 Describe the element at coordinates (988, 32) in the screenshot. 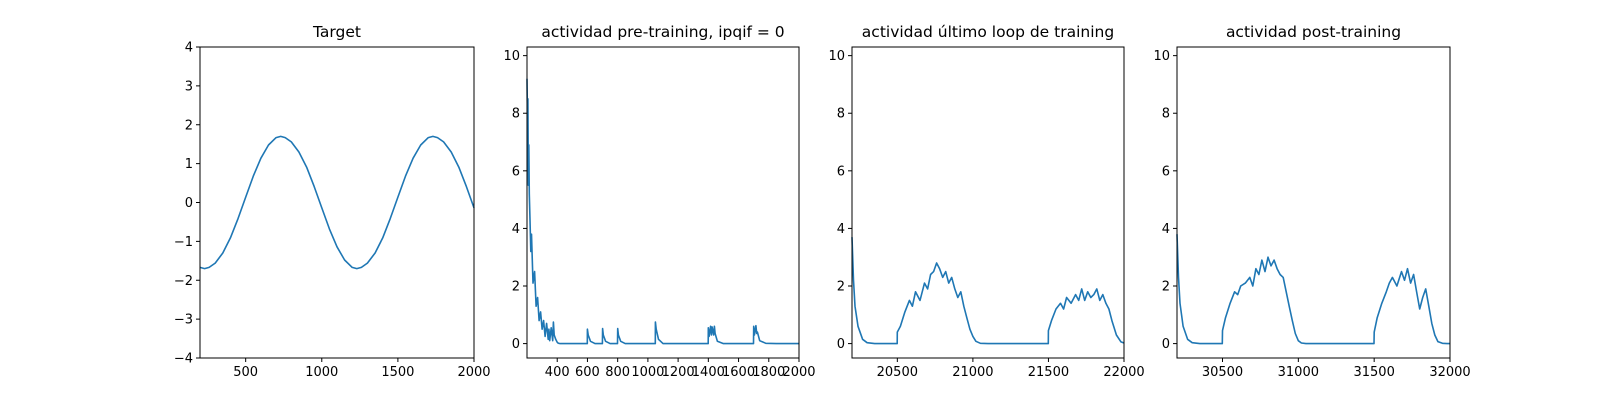

I see `subplot-title: actividad último loop de training` at that location.